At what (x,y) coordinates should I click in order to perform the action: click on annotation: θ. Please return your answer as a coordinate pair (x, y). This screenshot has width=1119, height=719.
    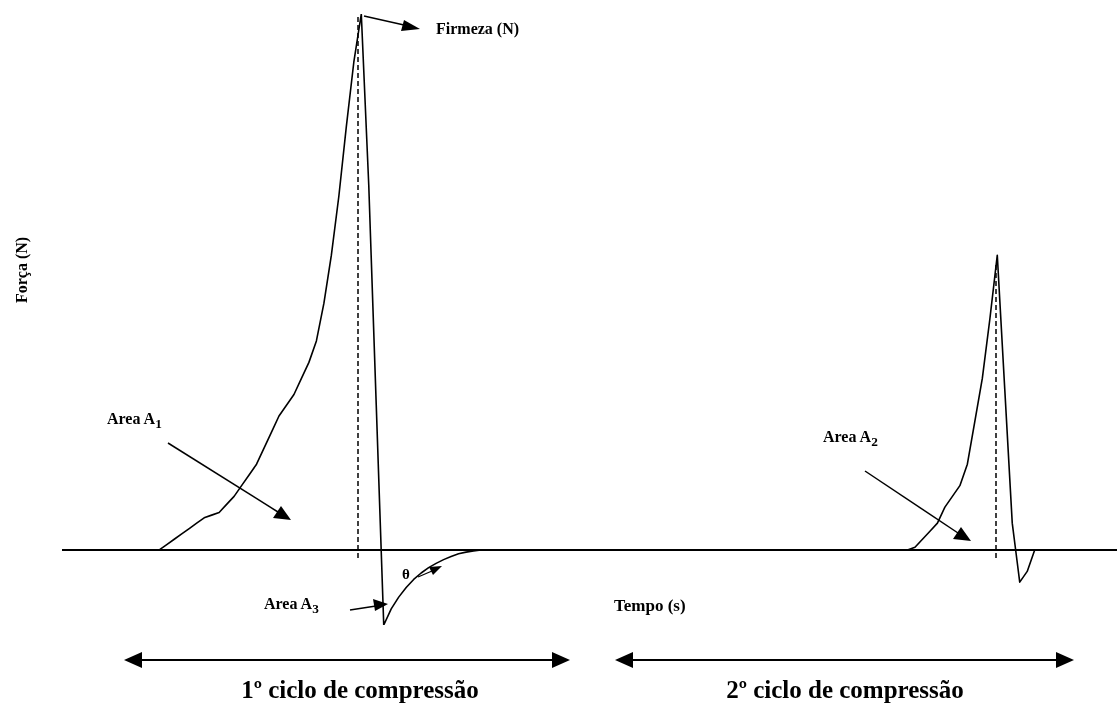
    Looking at the image, I should click on (406, 574).